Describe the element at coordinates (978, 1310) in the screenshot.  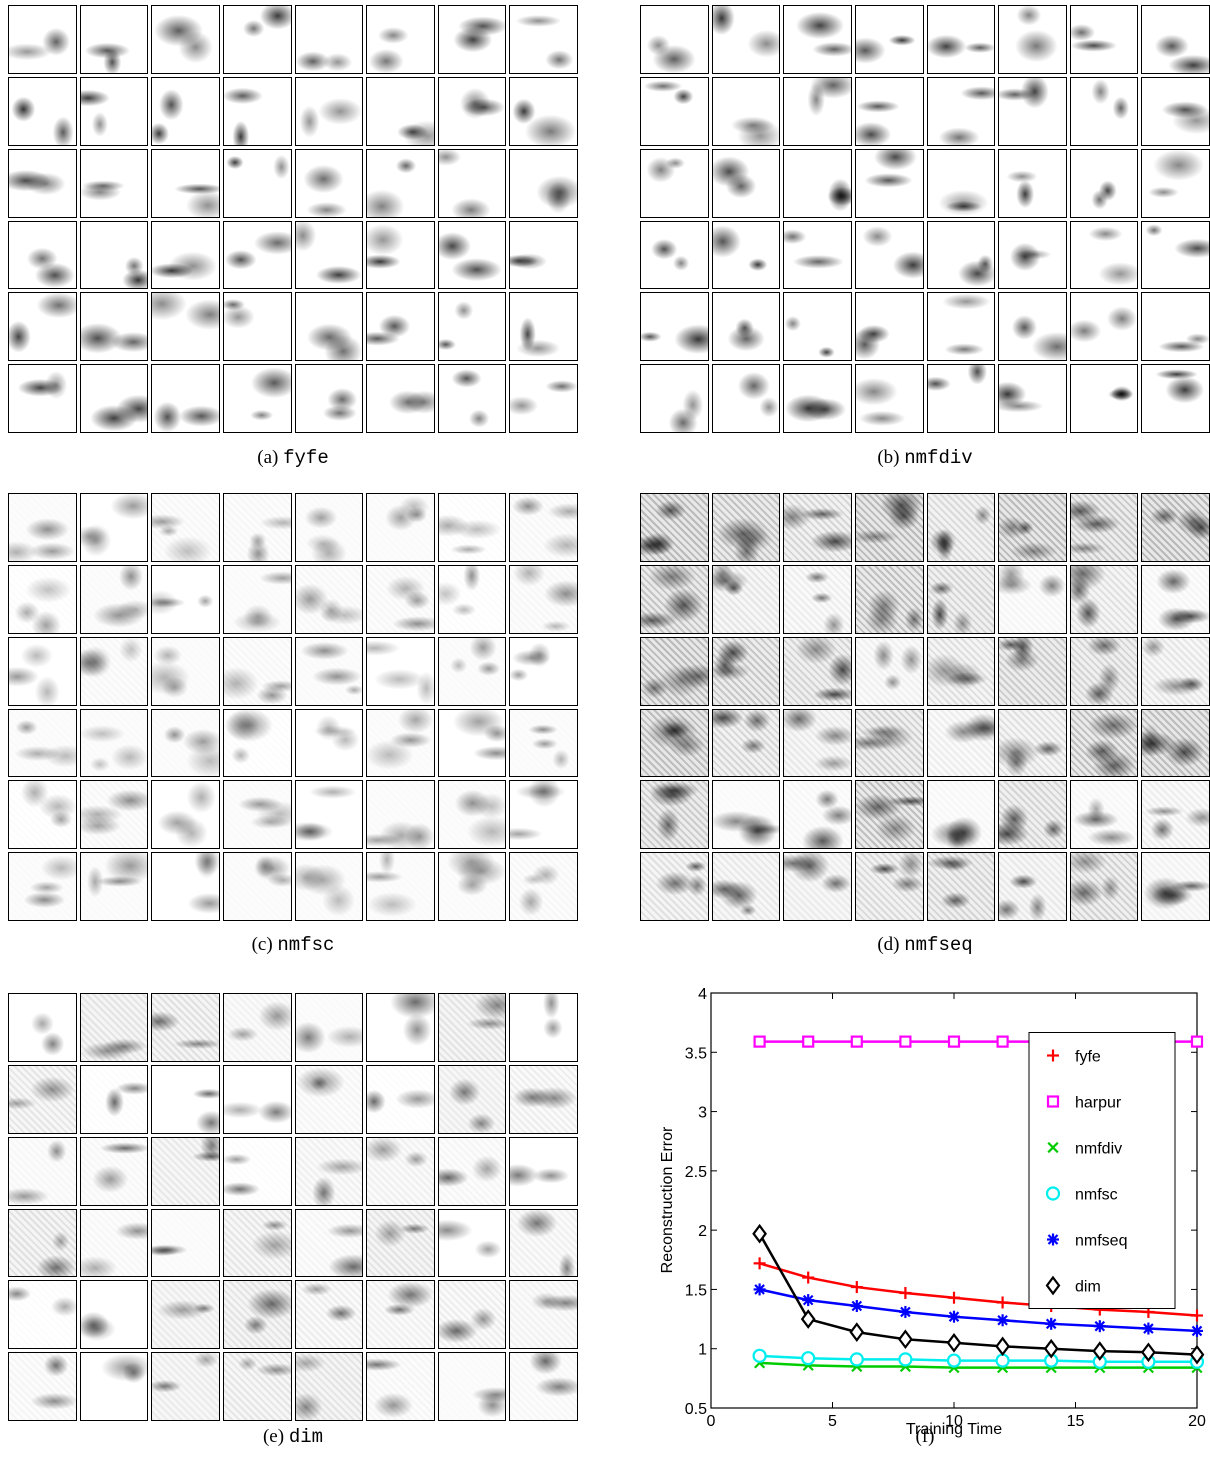
I see `series-line` at that location.